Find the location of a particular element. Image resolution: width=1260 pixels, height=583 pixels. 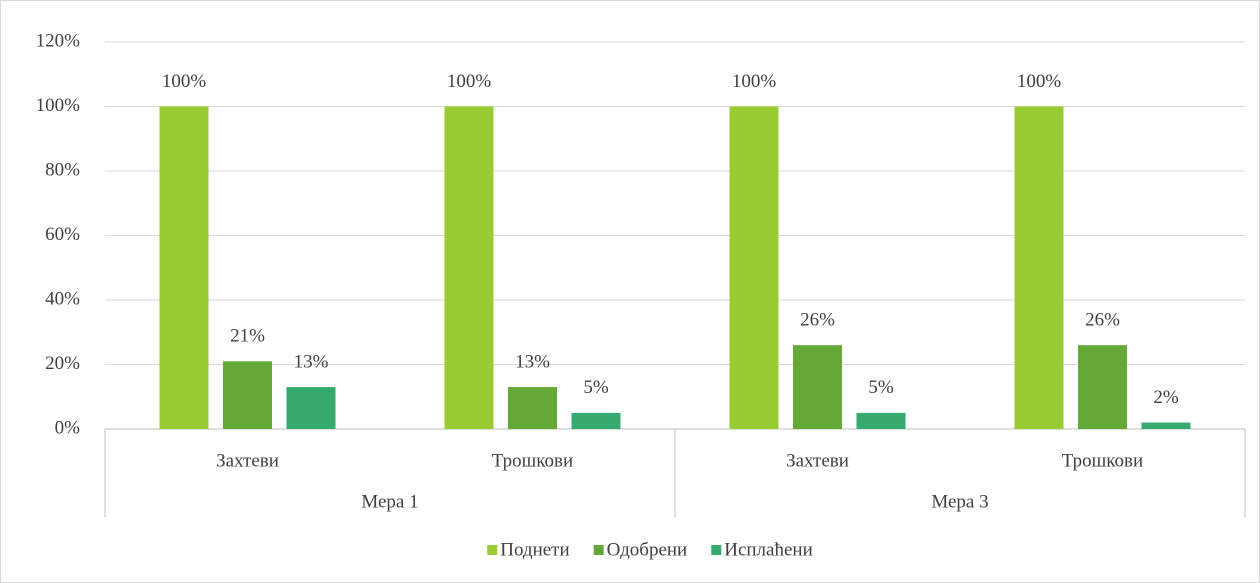

legend-label: Одобрени is located at coordinates (647, 549).